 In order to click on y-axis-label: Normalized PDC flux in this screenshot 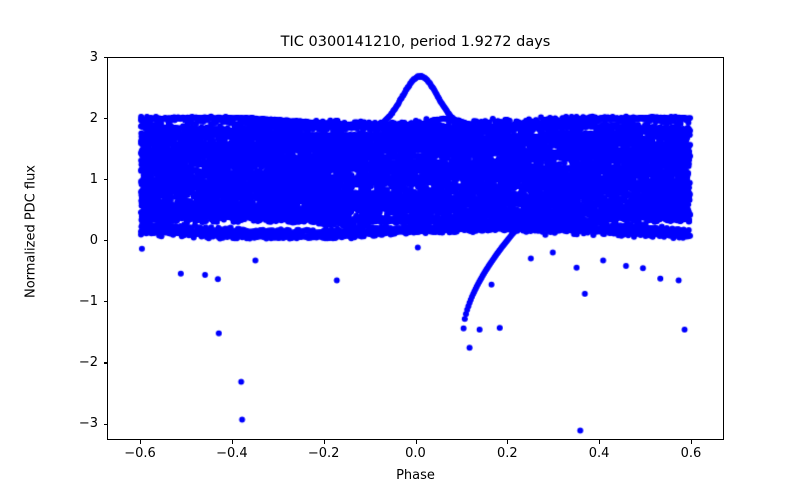, I will do `click(31, 231)`.